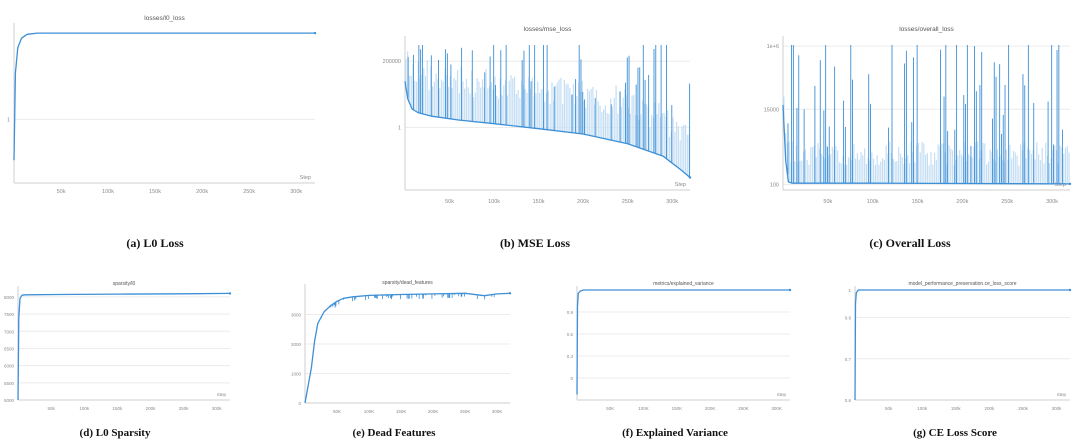 Image resolution: width=1080 pixels, height=446 pixels. Describe the element at coordinates (164, 96) in the screenshot. I see `series-line-losses-l0-loss` at that location.